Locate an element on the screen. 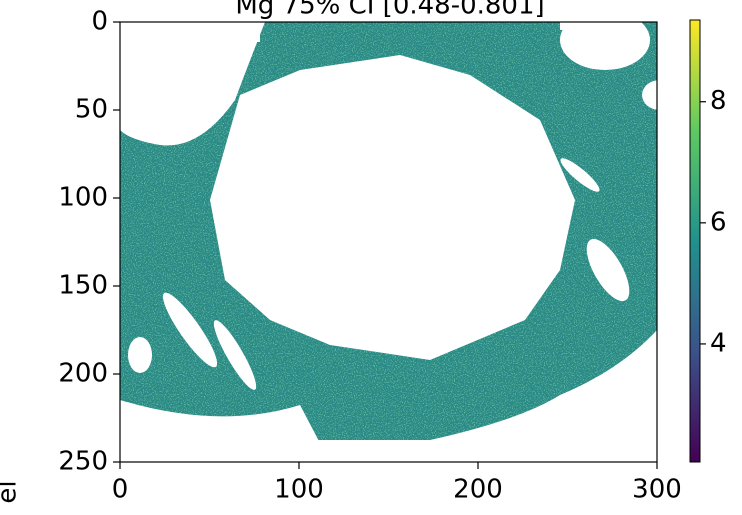 This screenshot has height=515, width=742. x-tick-label: 100 is located at coordinates (299, 490).